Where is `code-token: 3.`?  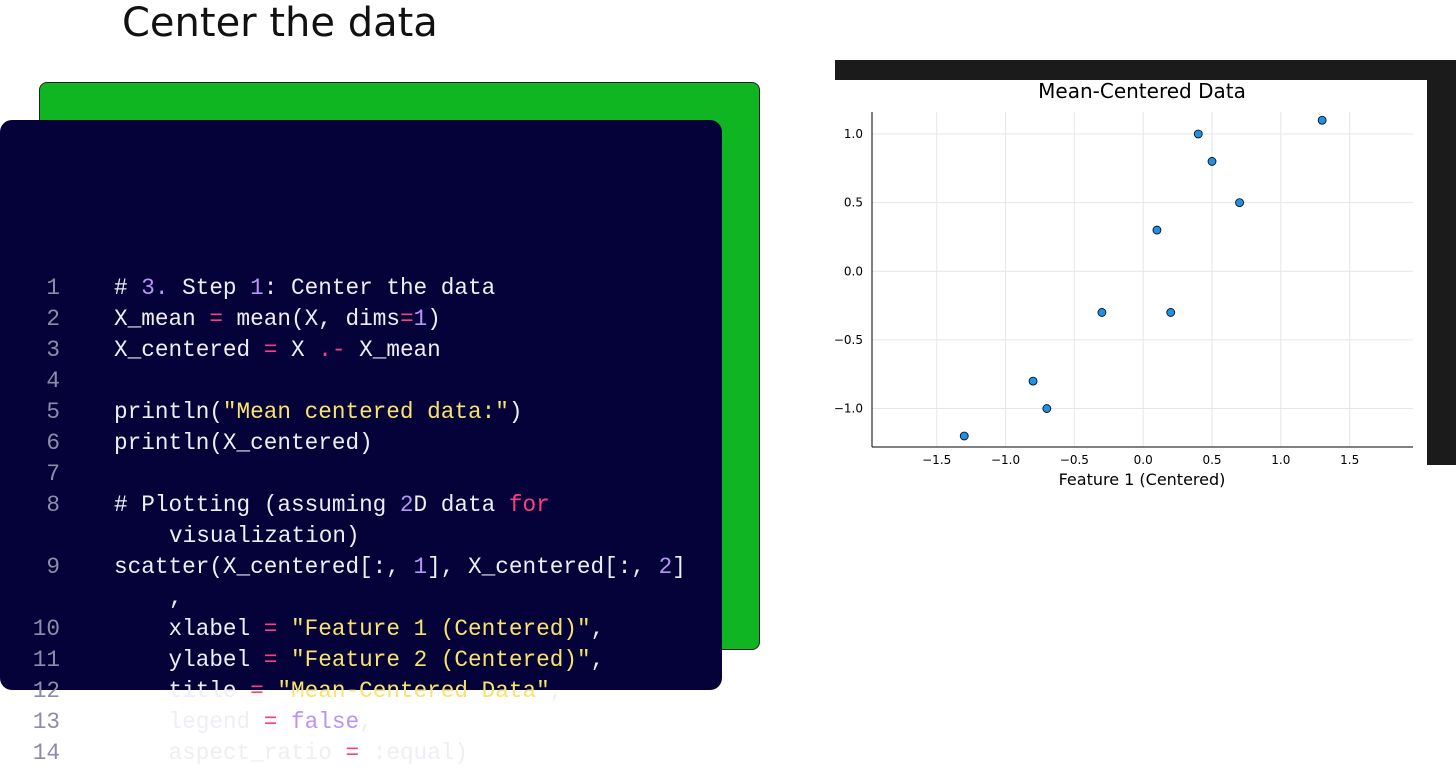
code-token: 3. is located at coordinates (155, 288).